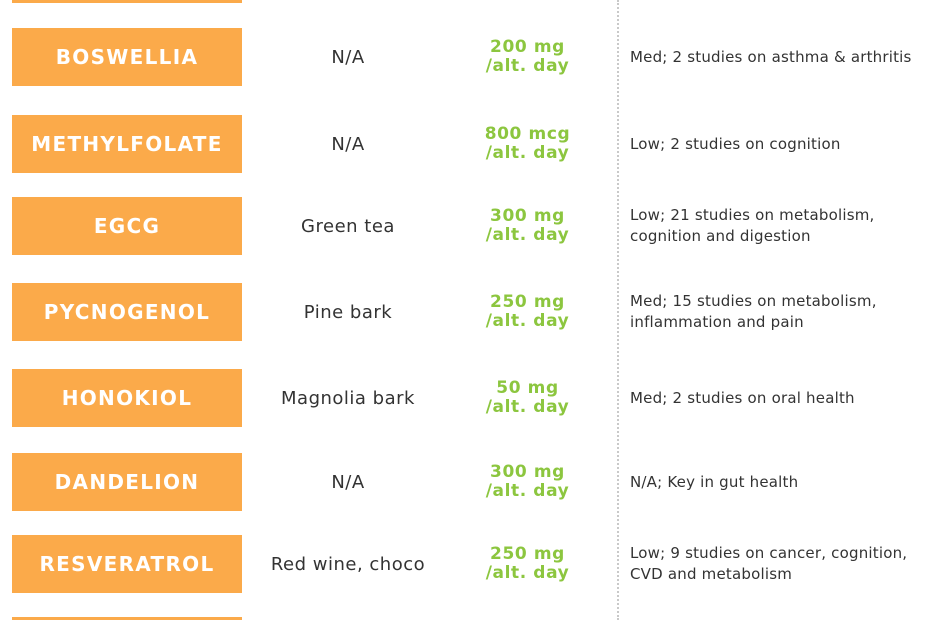  I want to click on evidence-text: Low; 2 studies on cognition, so click(735, 143).